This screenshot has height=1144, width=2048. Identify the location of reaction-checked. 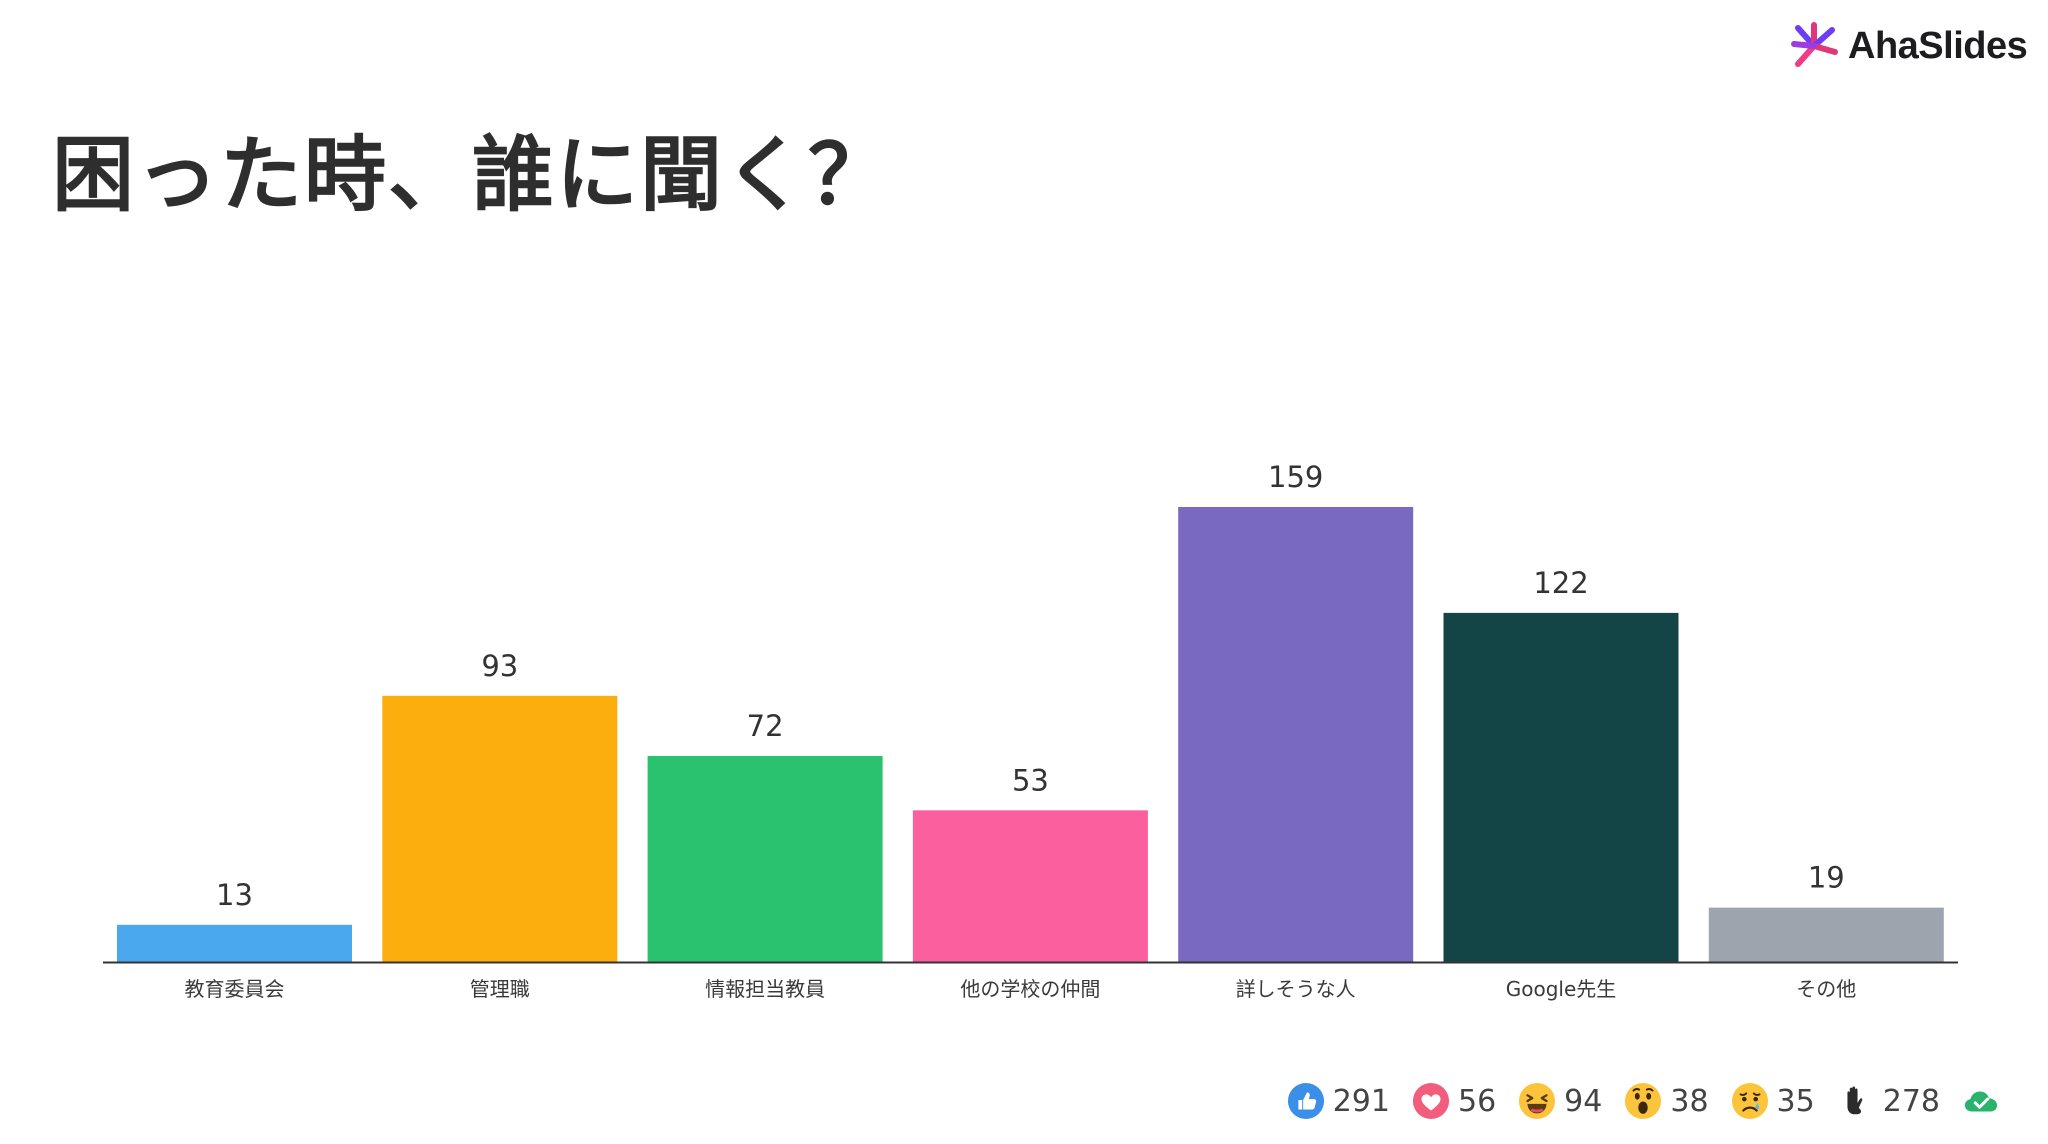
(1981, 1101).